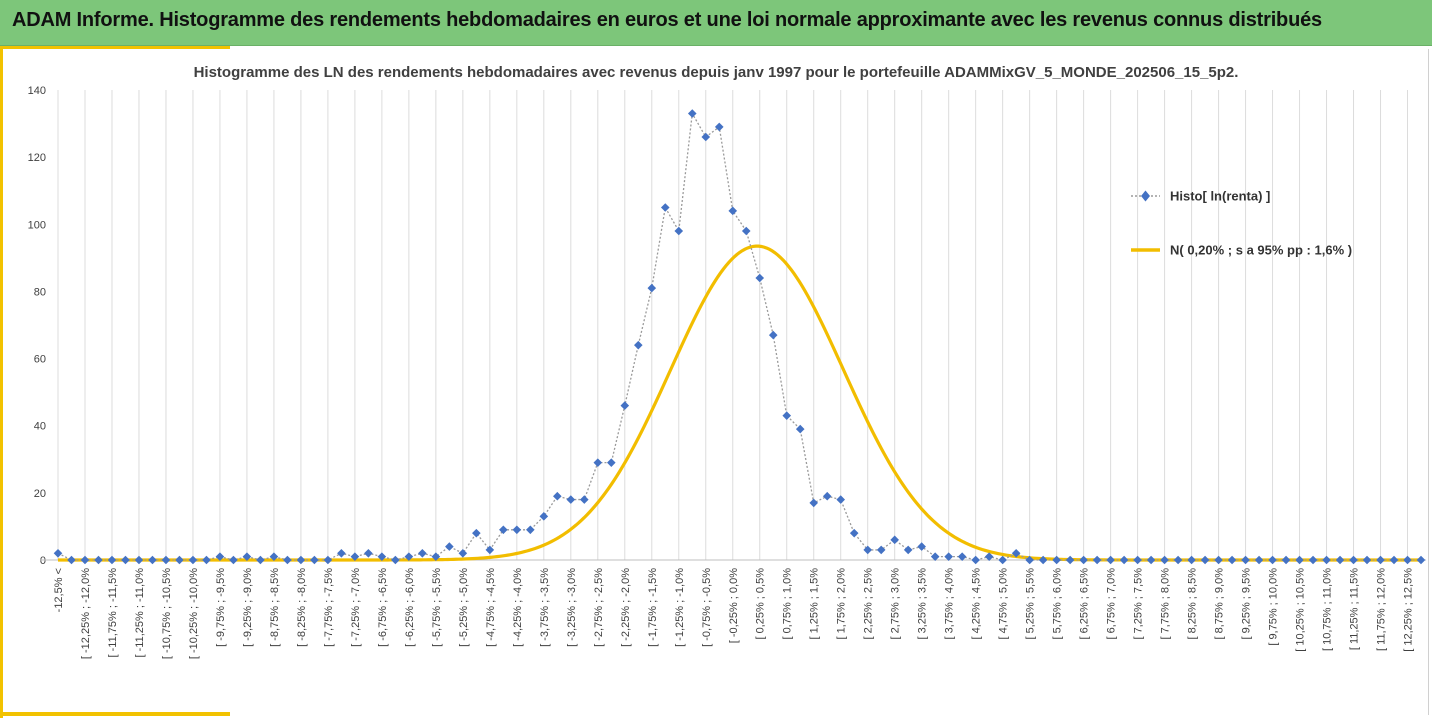 The height and width of the screenshot is (718, 1432). Describe the element at coordinates (788, 604) in the screenshot. I see `x-tick-label: [ 0,75% ; 1,0%` at that location.